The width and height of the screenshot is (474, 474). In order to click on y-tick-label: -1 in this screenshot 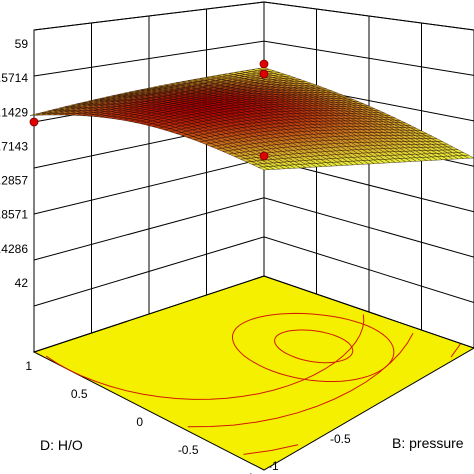, I will do `click(273, 466)`.